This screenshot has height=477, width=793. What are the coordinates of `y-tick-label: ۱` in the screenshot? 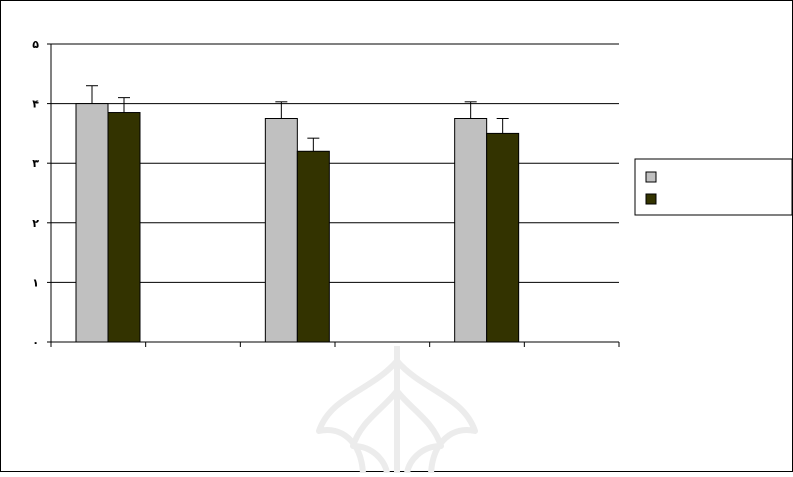 It's located at (35, 282).